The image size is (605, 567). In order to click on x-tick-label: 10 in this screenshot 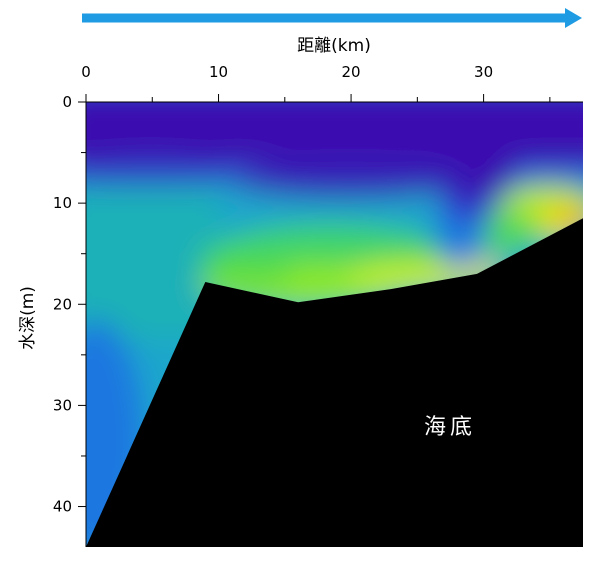, I will do `click(218, 72)`.